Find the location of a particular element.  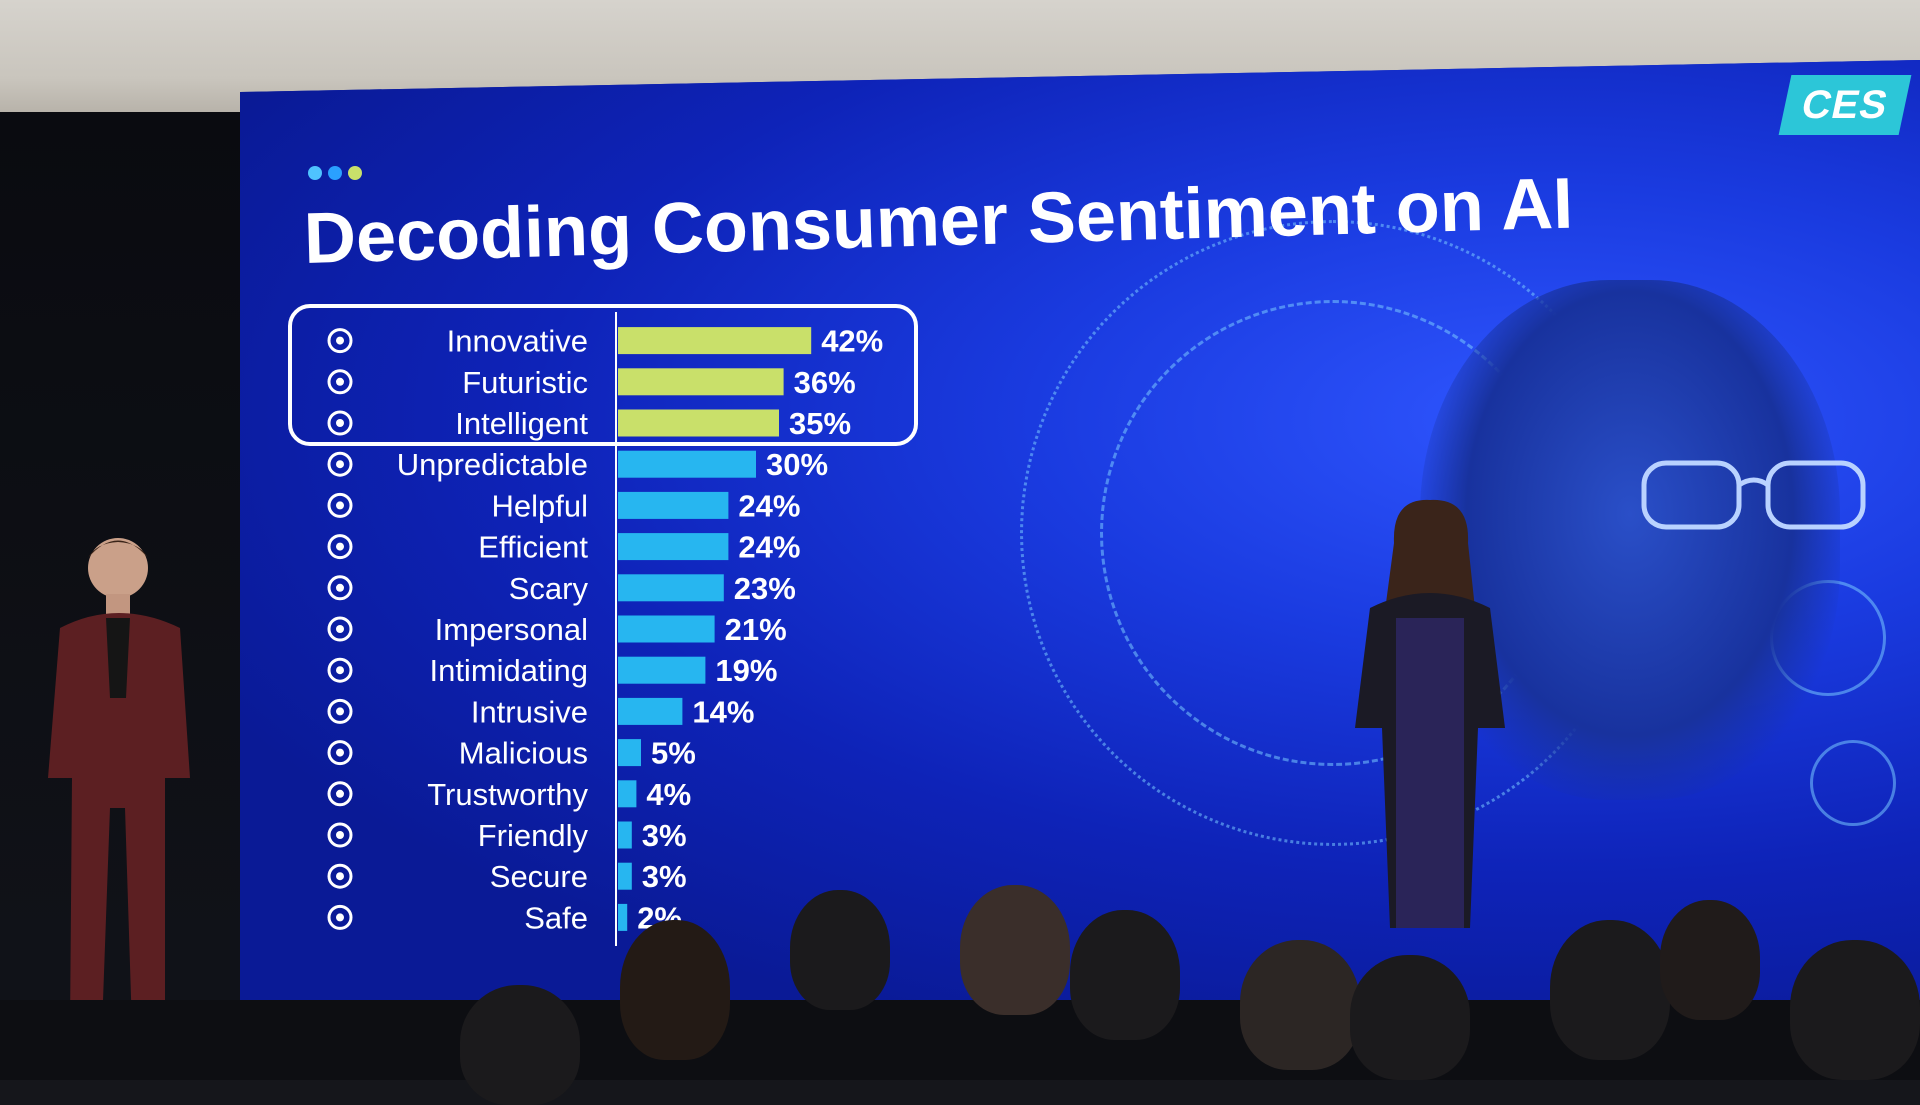

value-label: 23% is located at coordinates (765, 588).